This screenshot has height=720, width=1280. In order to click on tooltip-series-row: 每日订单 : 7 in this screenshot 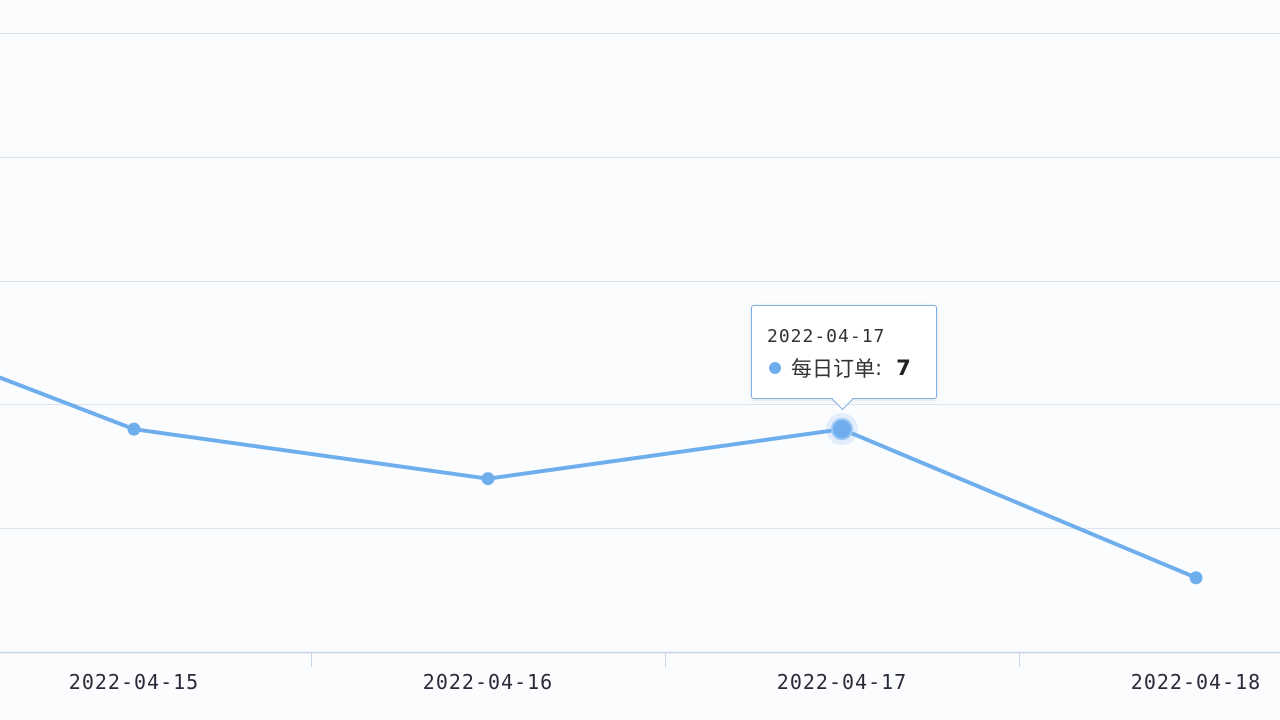, I will do `click(840, 368)`.